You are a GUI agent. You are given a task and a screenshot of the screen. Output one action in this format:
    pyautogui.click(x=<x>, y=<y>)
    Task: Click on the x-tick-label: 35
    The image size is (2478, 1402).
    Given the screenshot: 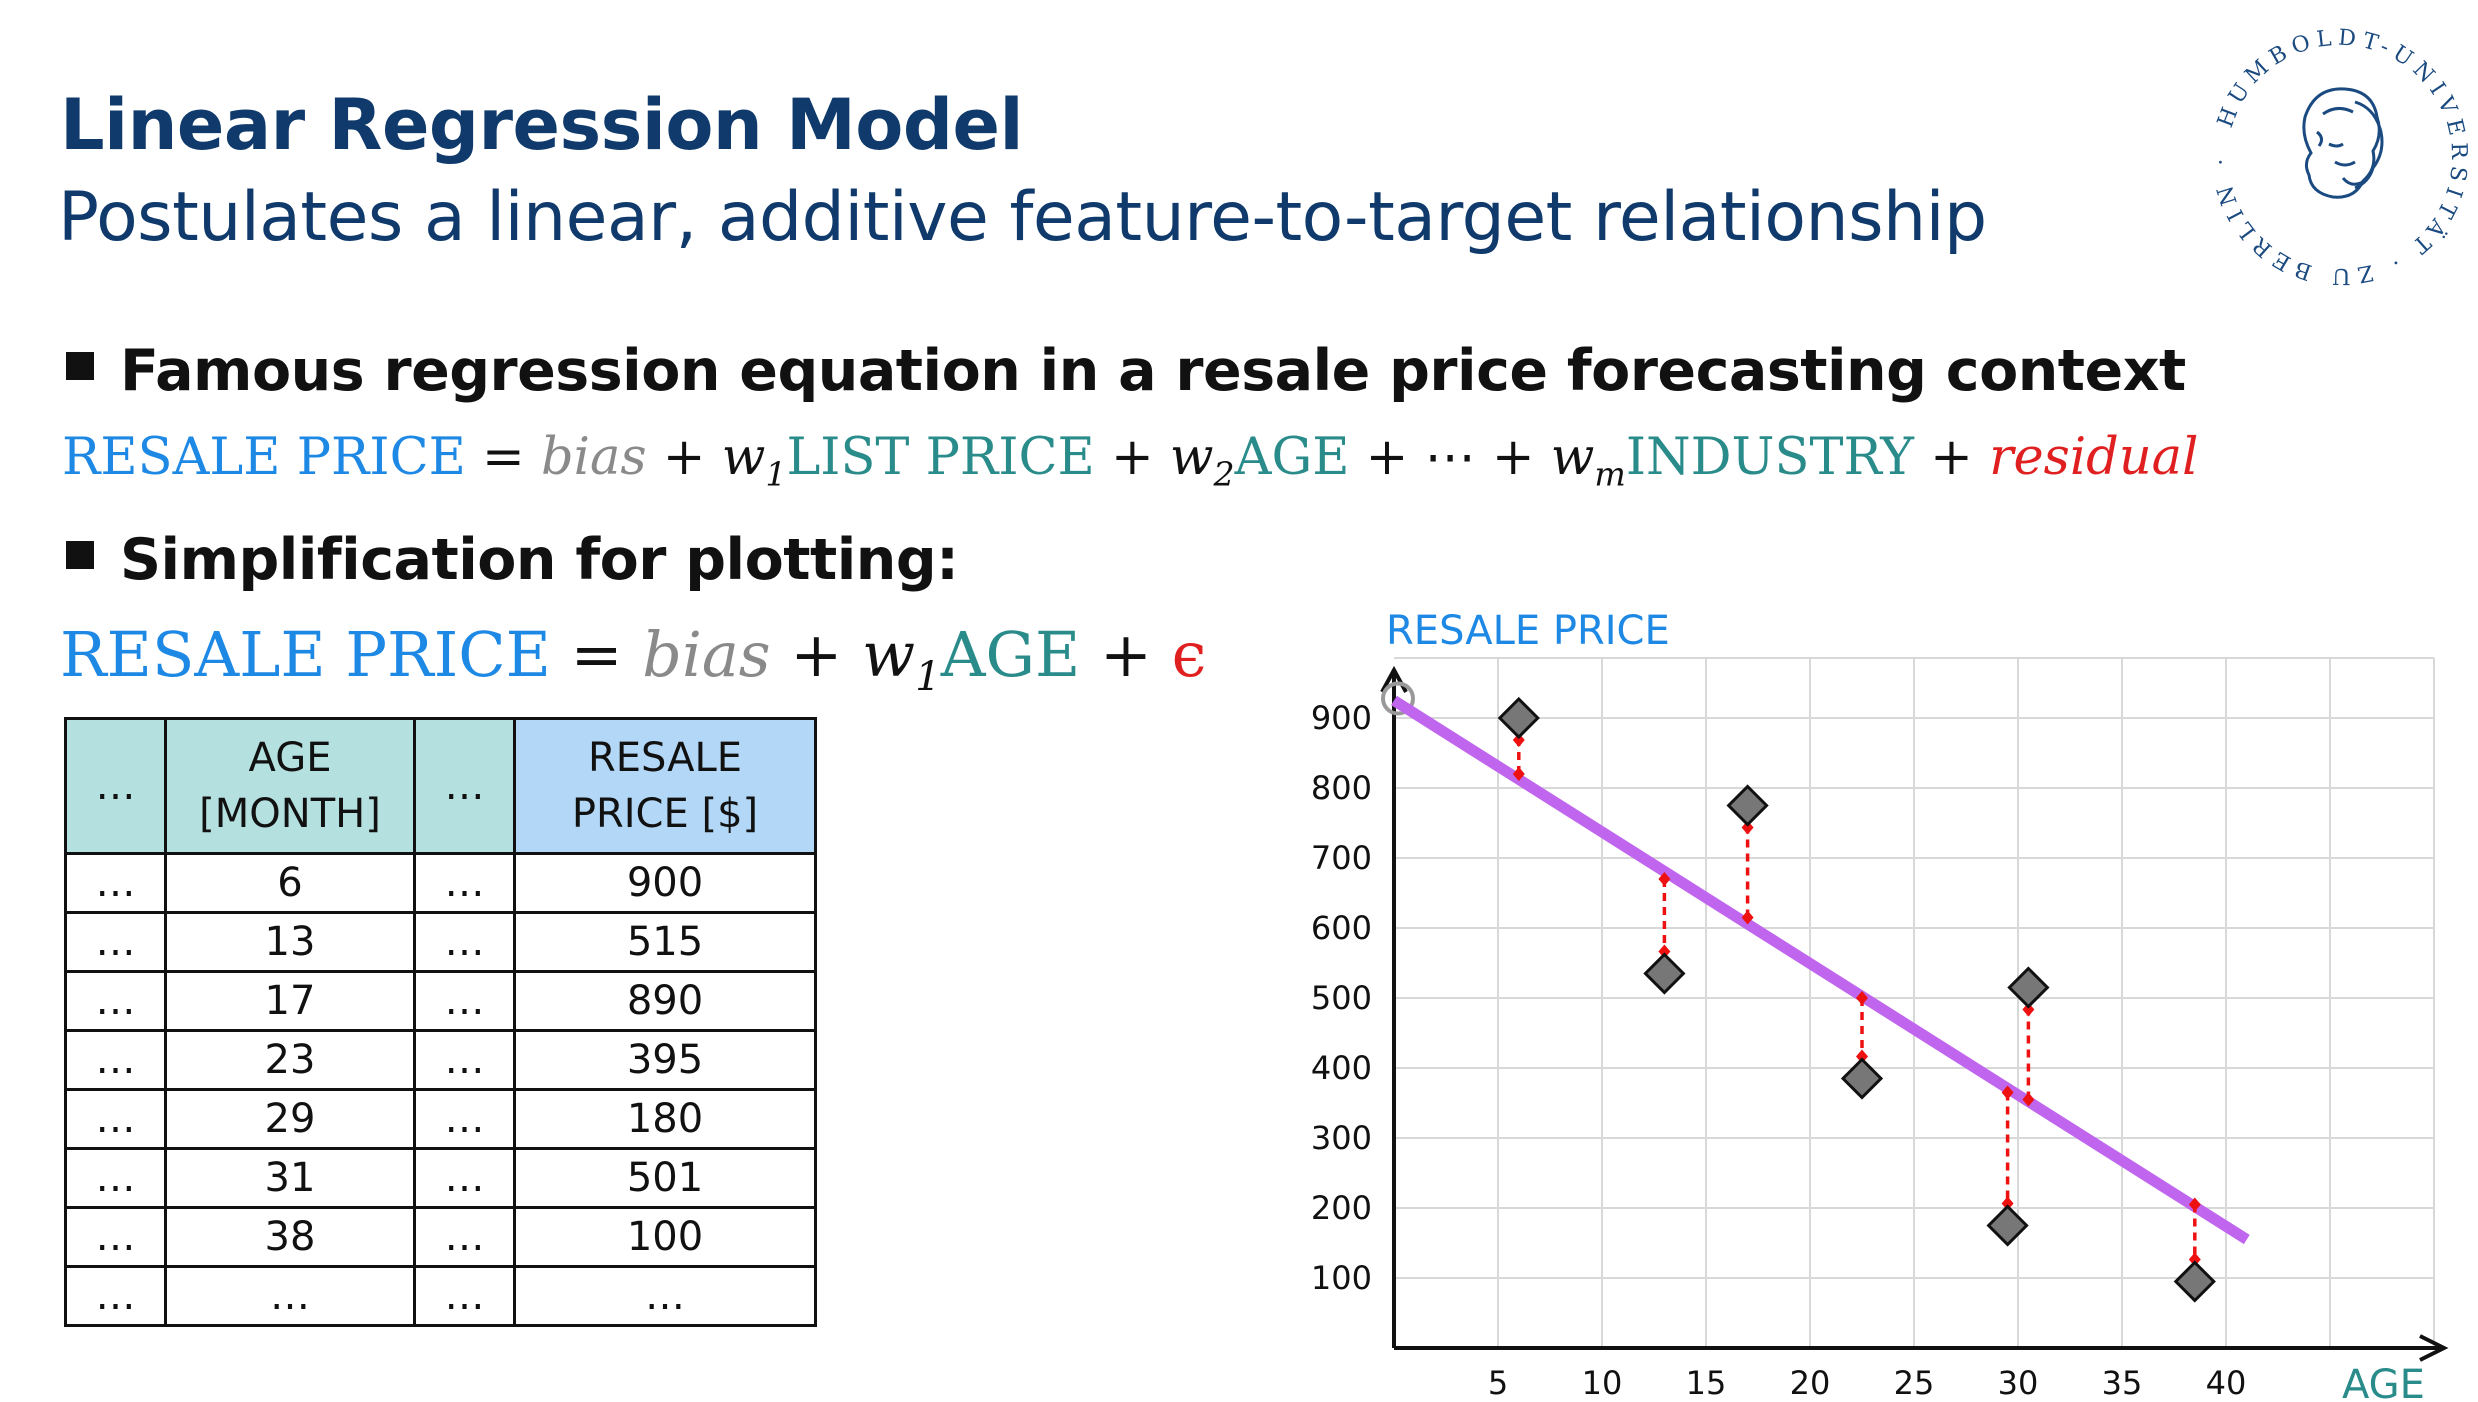 What is the action you would take?
    pyautogui.click(x=2122, y=1382)
    